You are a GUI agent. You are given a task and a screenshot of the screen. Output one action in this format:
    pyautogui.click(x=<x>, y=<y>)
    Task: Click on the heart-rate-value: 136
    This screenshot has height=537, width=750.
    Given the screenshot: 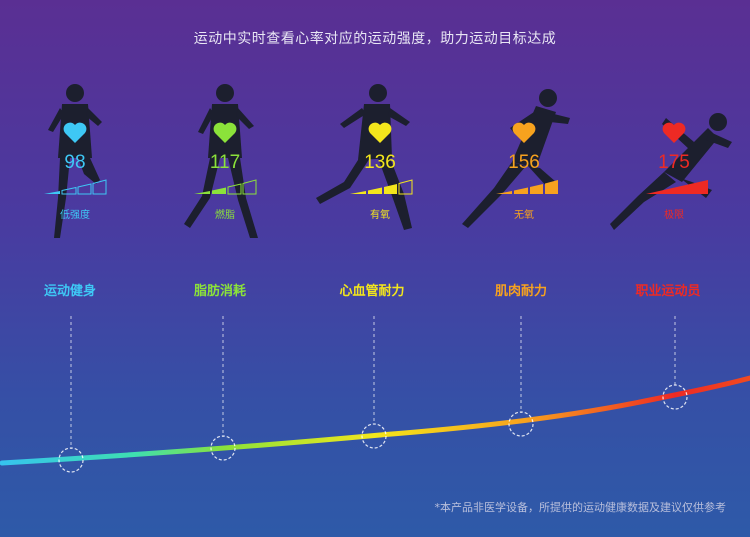 What is the action you would take?
    pyautogui.click(x=380, y=162)
    